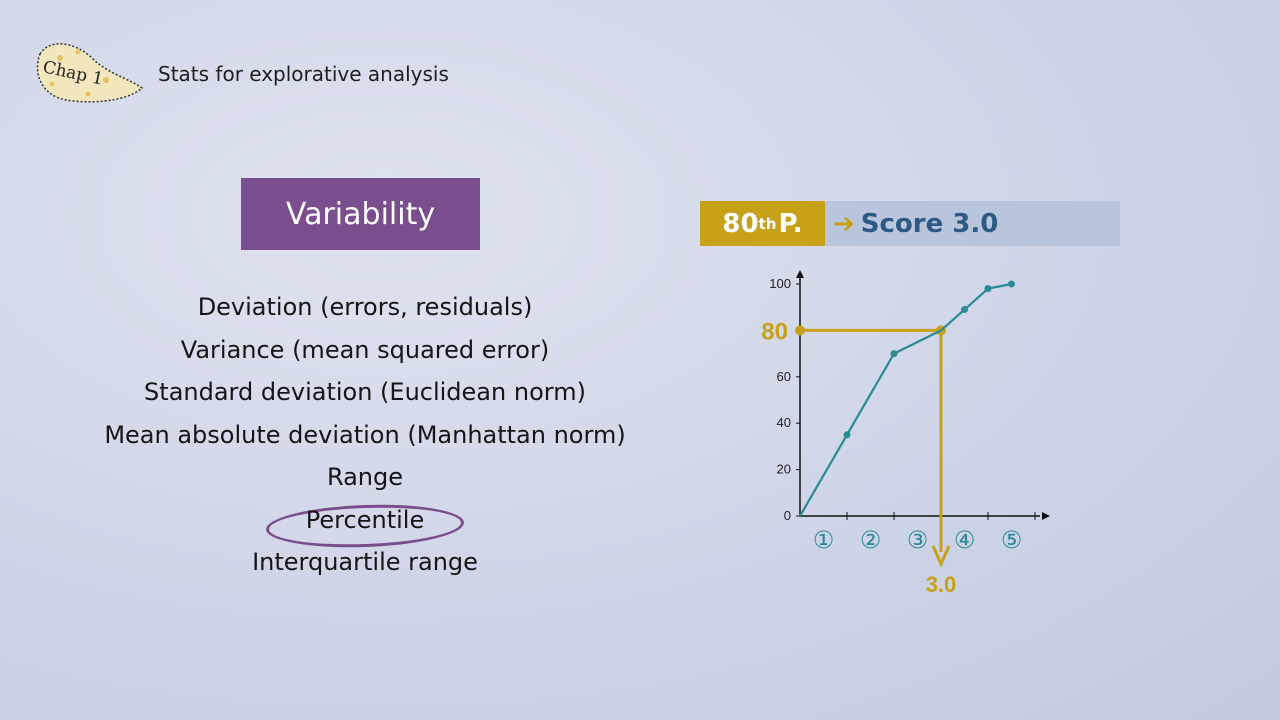 This screenshot has height=720, width=1280. I want to click on topic-item: Standard deviation (Euclidean norm), so click(365, 392).